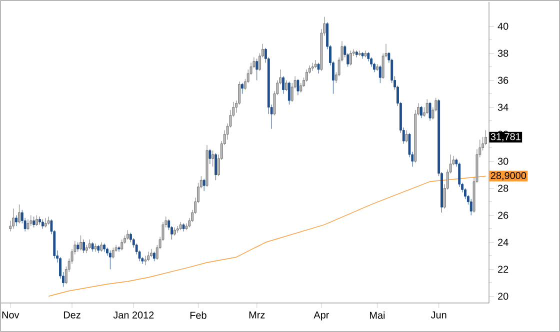 This screenshot has height=332, width=560. What do you see at coordinates (438, 314) in the screenshot?
I see `x-tick-label: Jun` at bounding box center [438, 314].